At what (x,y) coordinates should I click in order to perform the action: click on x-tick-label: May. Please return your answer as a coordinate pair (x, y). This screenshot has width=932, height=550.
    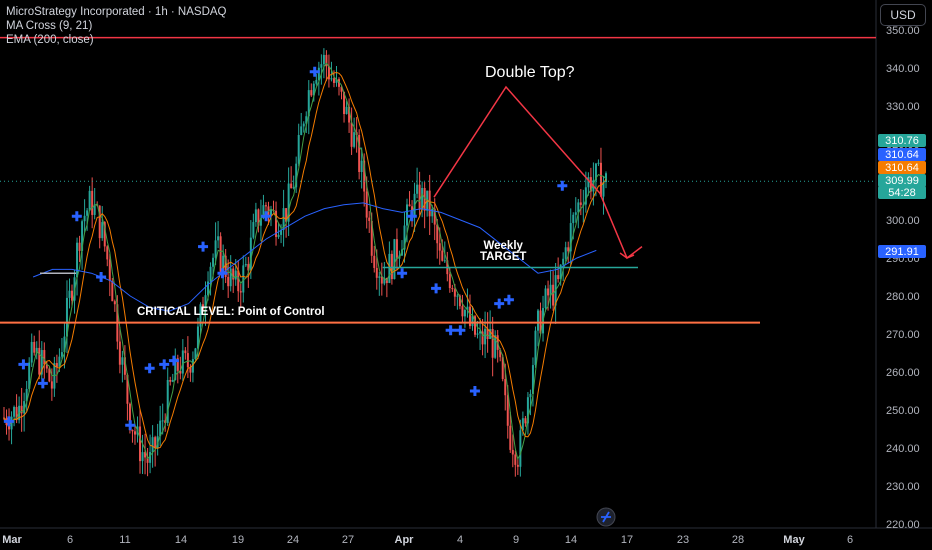
    Looking at the image, I should click on (794, 540).